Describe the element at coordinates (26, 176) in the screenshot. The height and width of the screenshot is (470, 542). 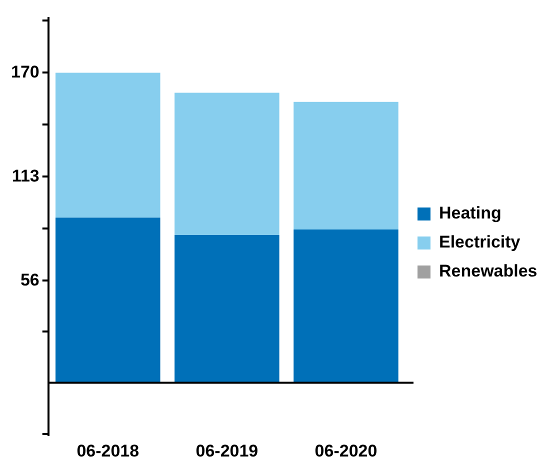
I see `y-tick-label: 113` at that location.